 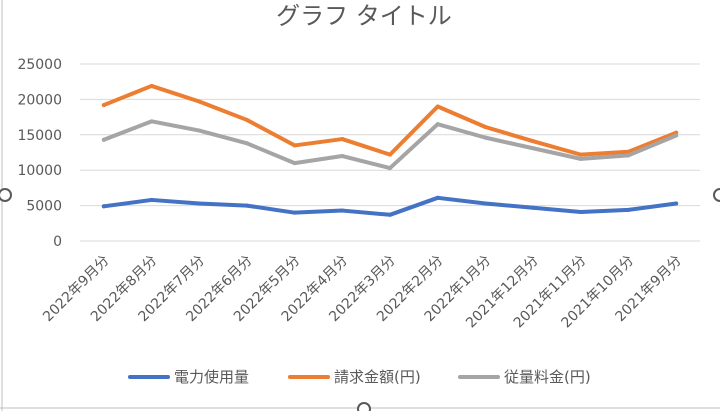 What do you see at coordinates (57, 242) in the screenshot?
I see `y-tick-label: 0` at bounding box center [57, 242].